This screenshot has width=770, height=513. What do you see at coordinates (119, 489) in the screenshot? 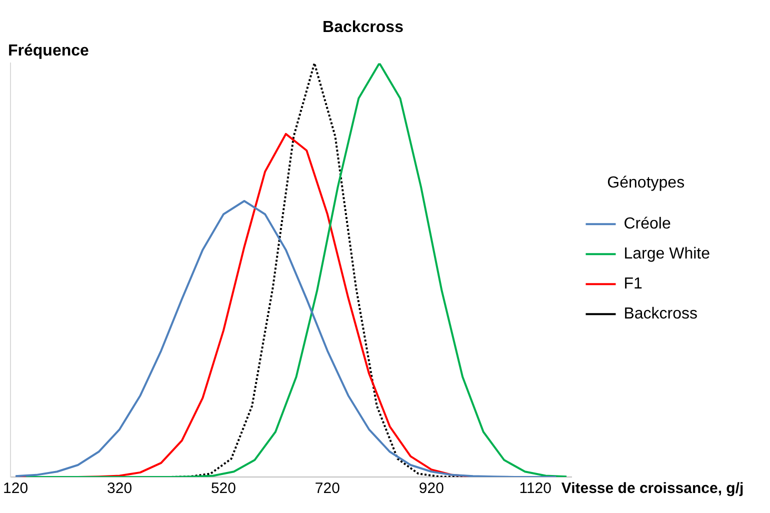
I see `x-tick-label: 320` at bounding box center [119, 489].